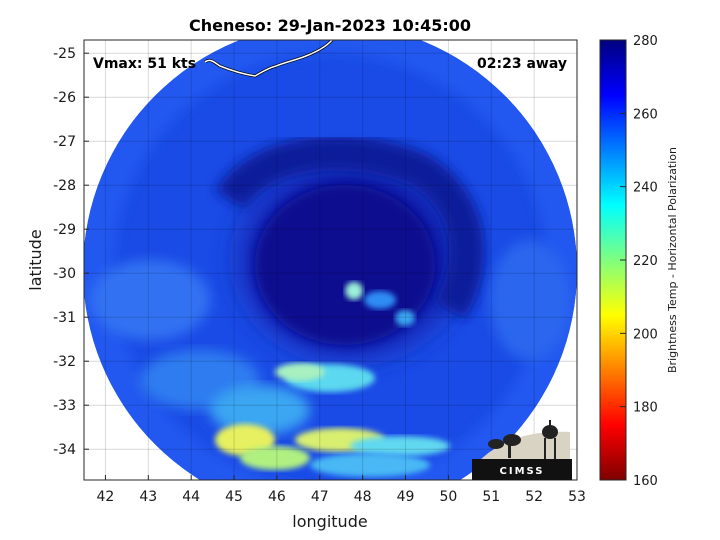  What do you see at coordinates (330, 25) in the screenshot?
I see `chart-title: Cheneso: 29-Jan-2023 10:45:00` at bounding box center [330, 25].